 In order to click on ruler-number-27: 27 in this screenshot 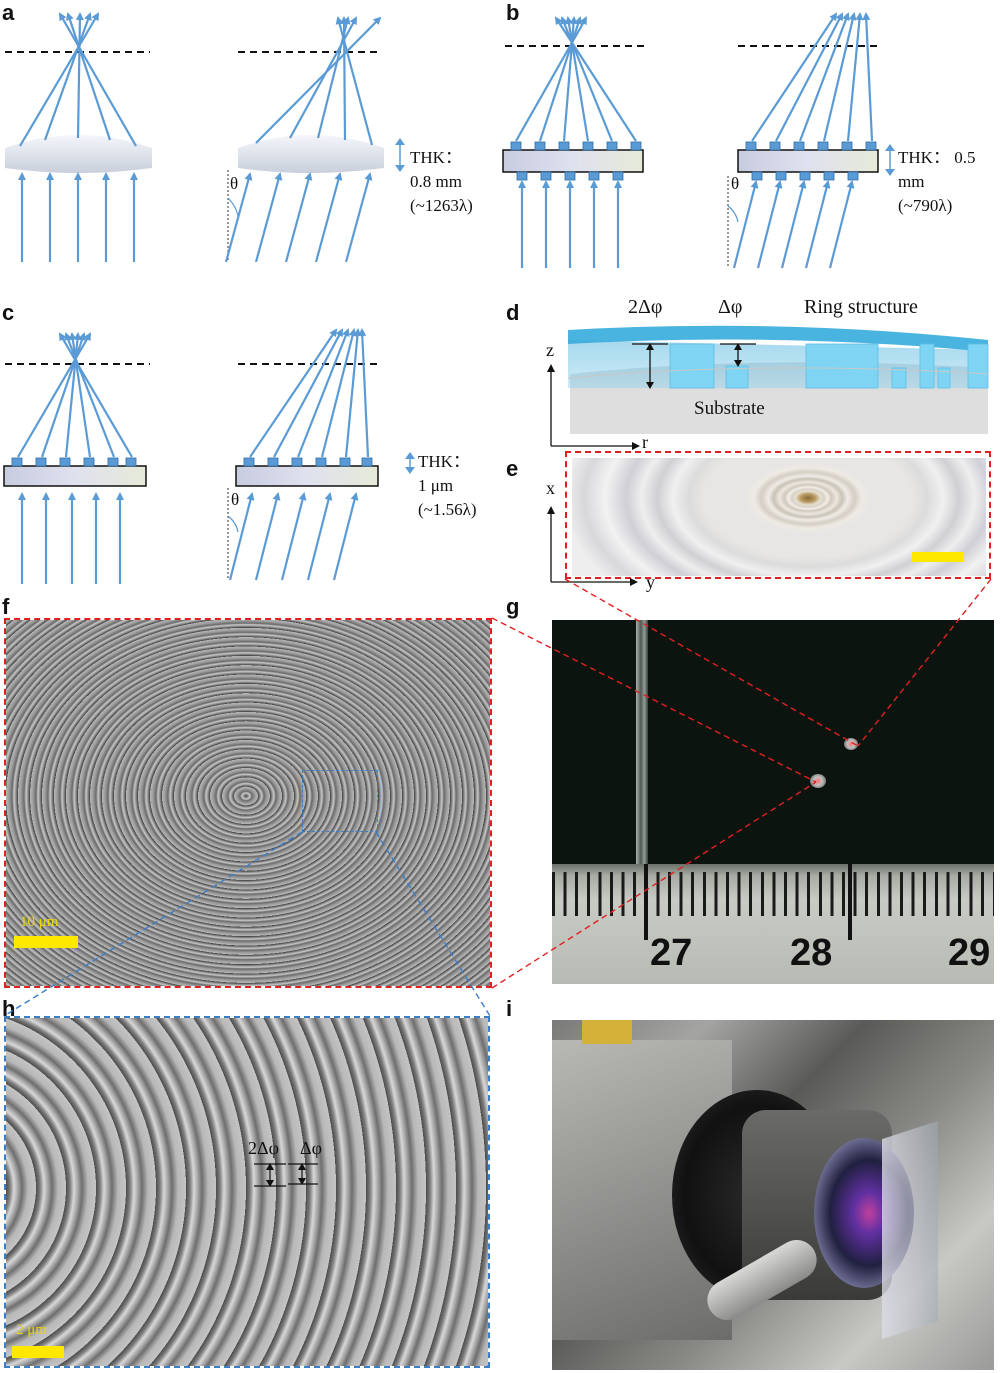, I will do `click(671, 953)`.